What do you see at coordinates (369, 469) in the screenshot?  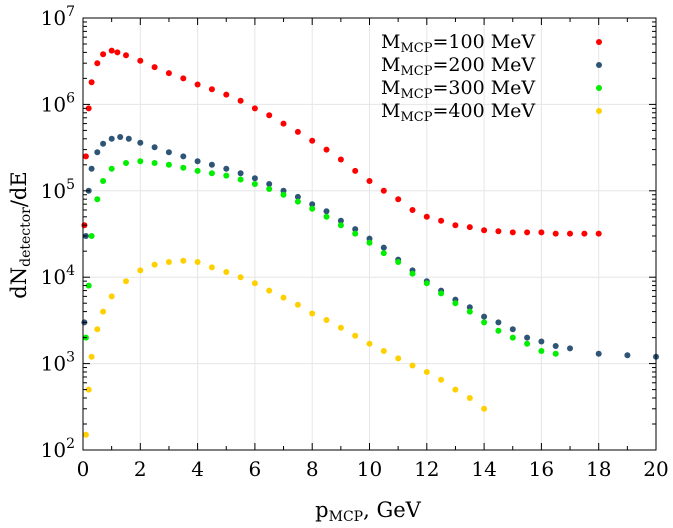 I see `x-tick-label: 10` at bounding box center [369, 469].